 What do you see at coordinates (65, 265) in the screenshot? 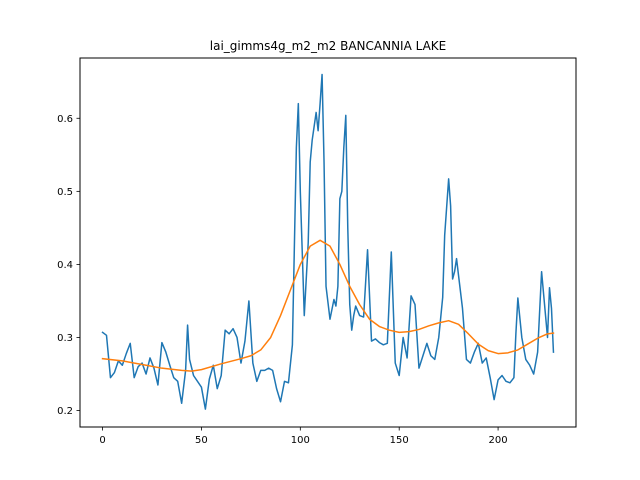
I see `y-tick-label: 0.4` at bounding box center [65, 265].